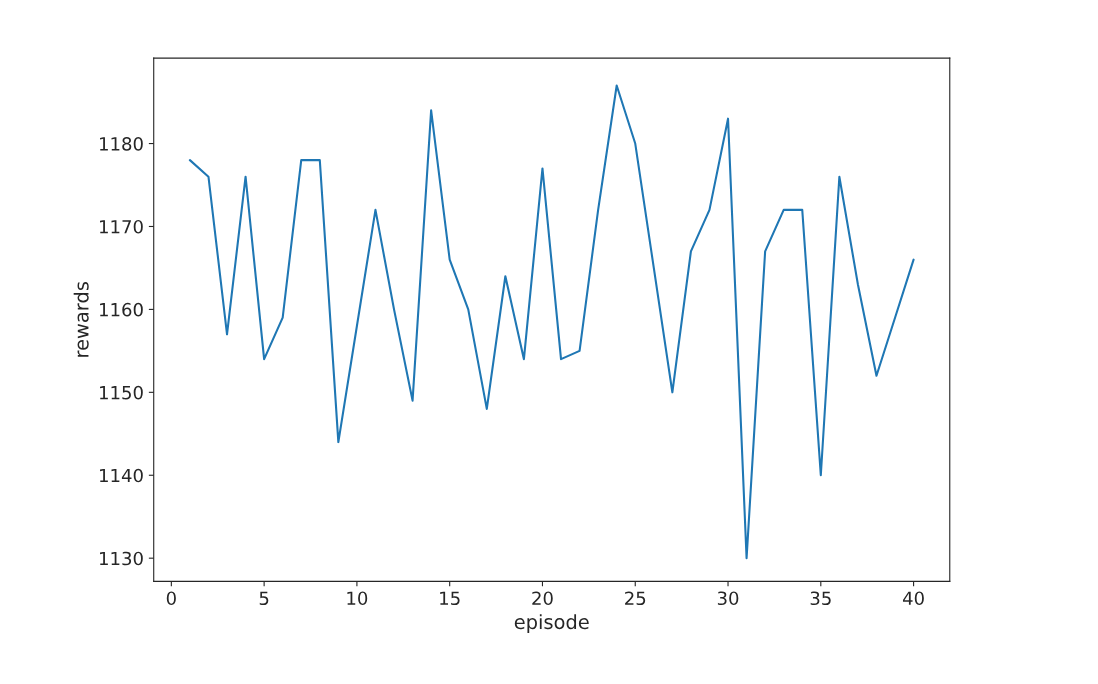 This screenshot has width=1098, height=684. I want to click on x-tick-label: 30, so click(728, 598).